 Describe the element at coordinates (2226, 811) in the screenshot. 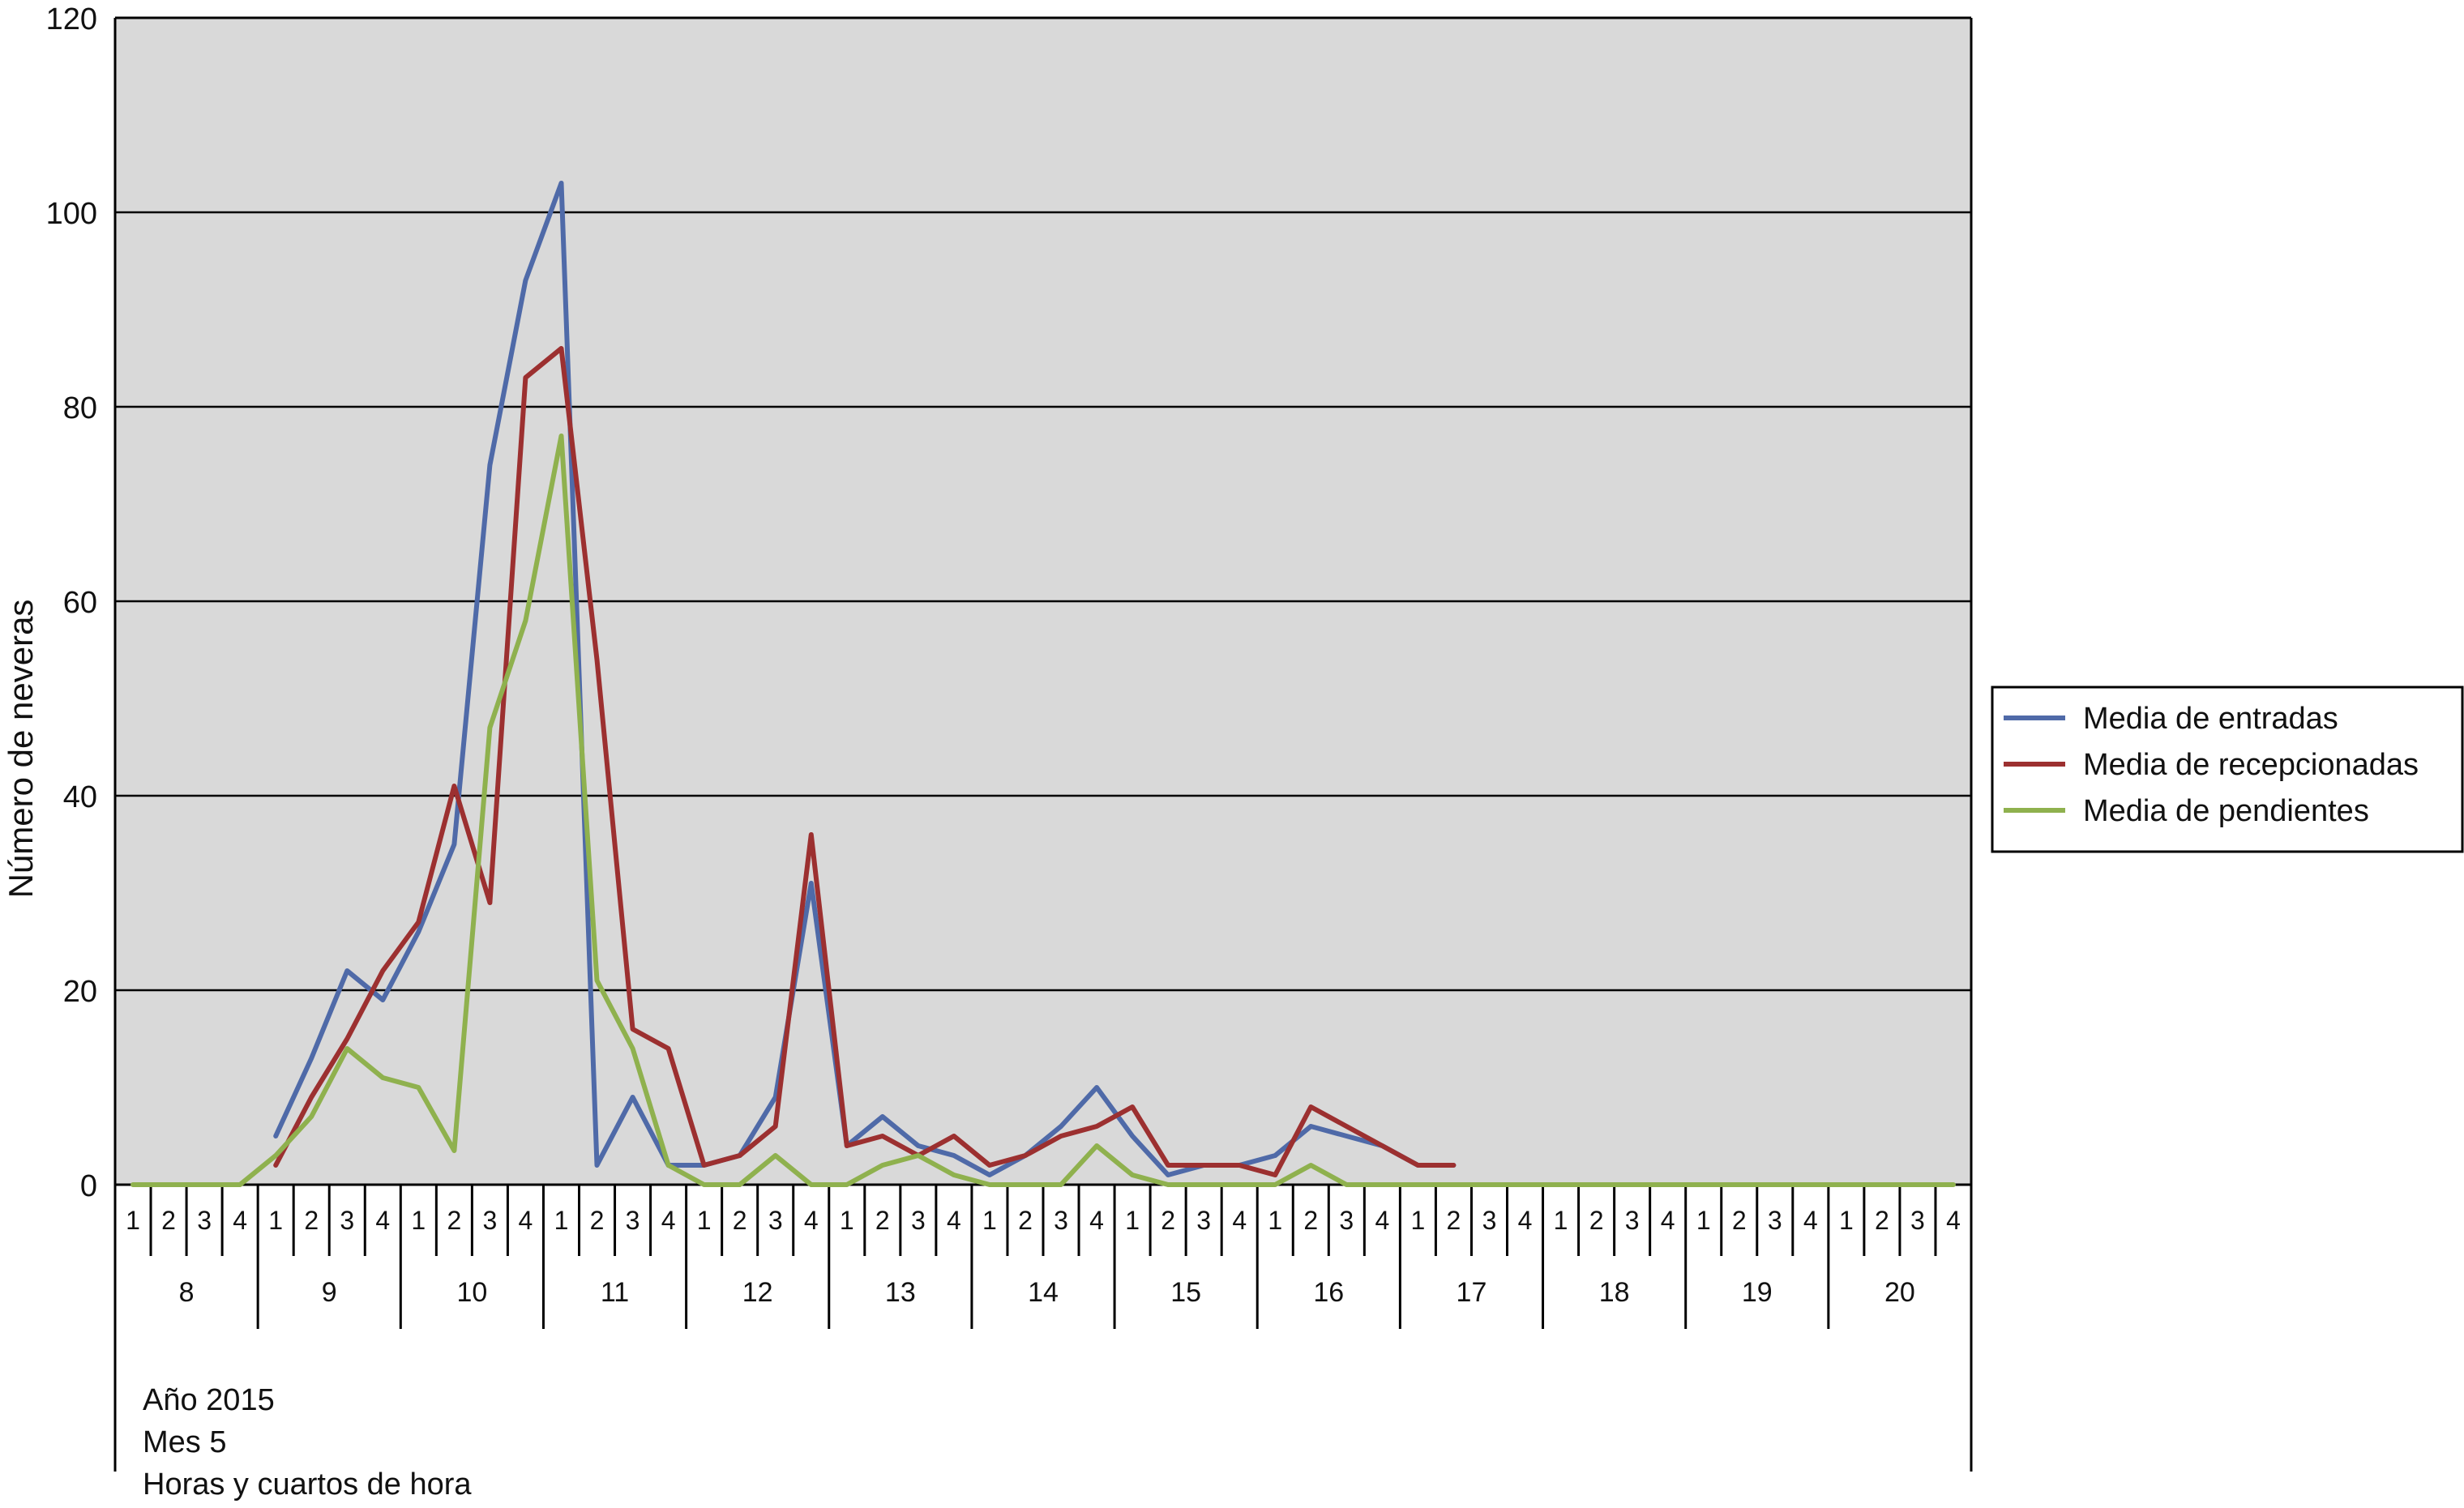

I see `legend-label: Media de pendientes` at that location.